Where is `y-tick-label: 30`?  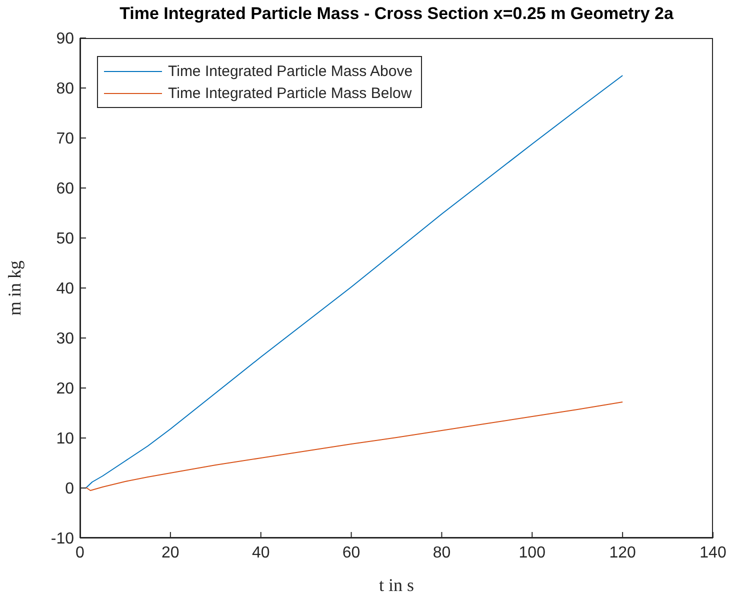
y-tick-label: 30 is located at coordinates (65, 339).